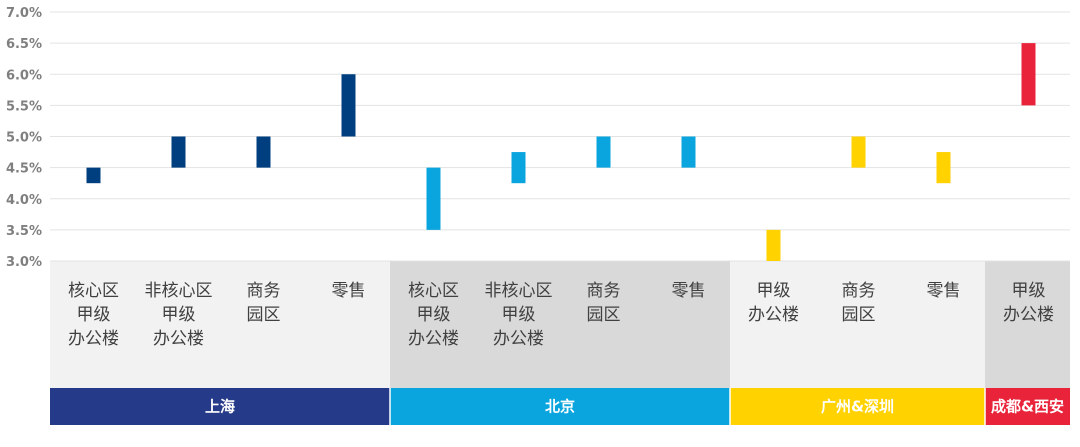  Describe the element at coordinates (24, 262) in the screenshot. I see `y-tick-label: 3.0%` at that location.